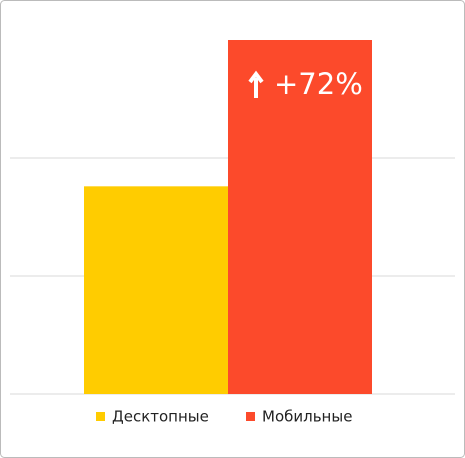  Describe the element at coordinates (256, 84) in the screenshot. I see `arrow-icon` at that location.